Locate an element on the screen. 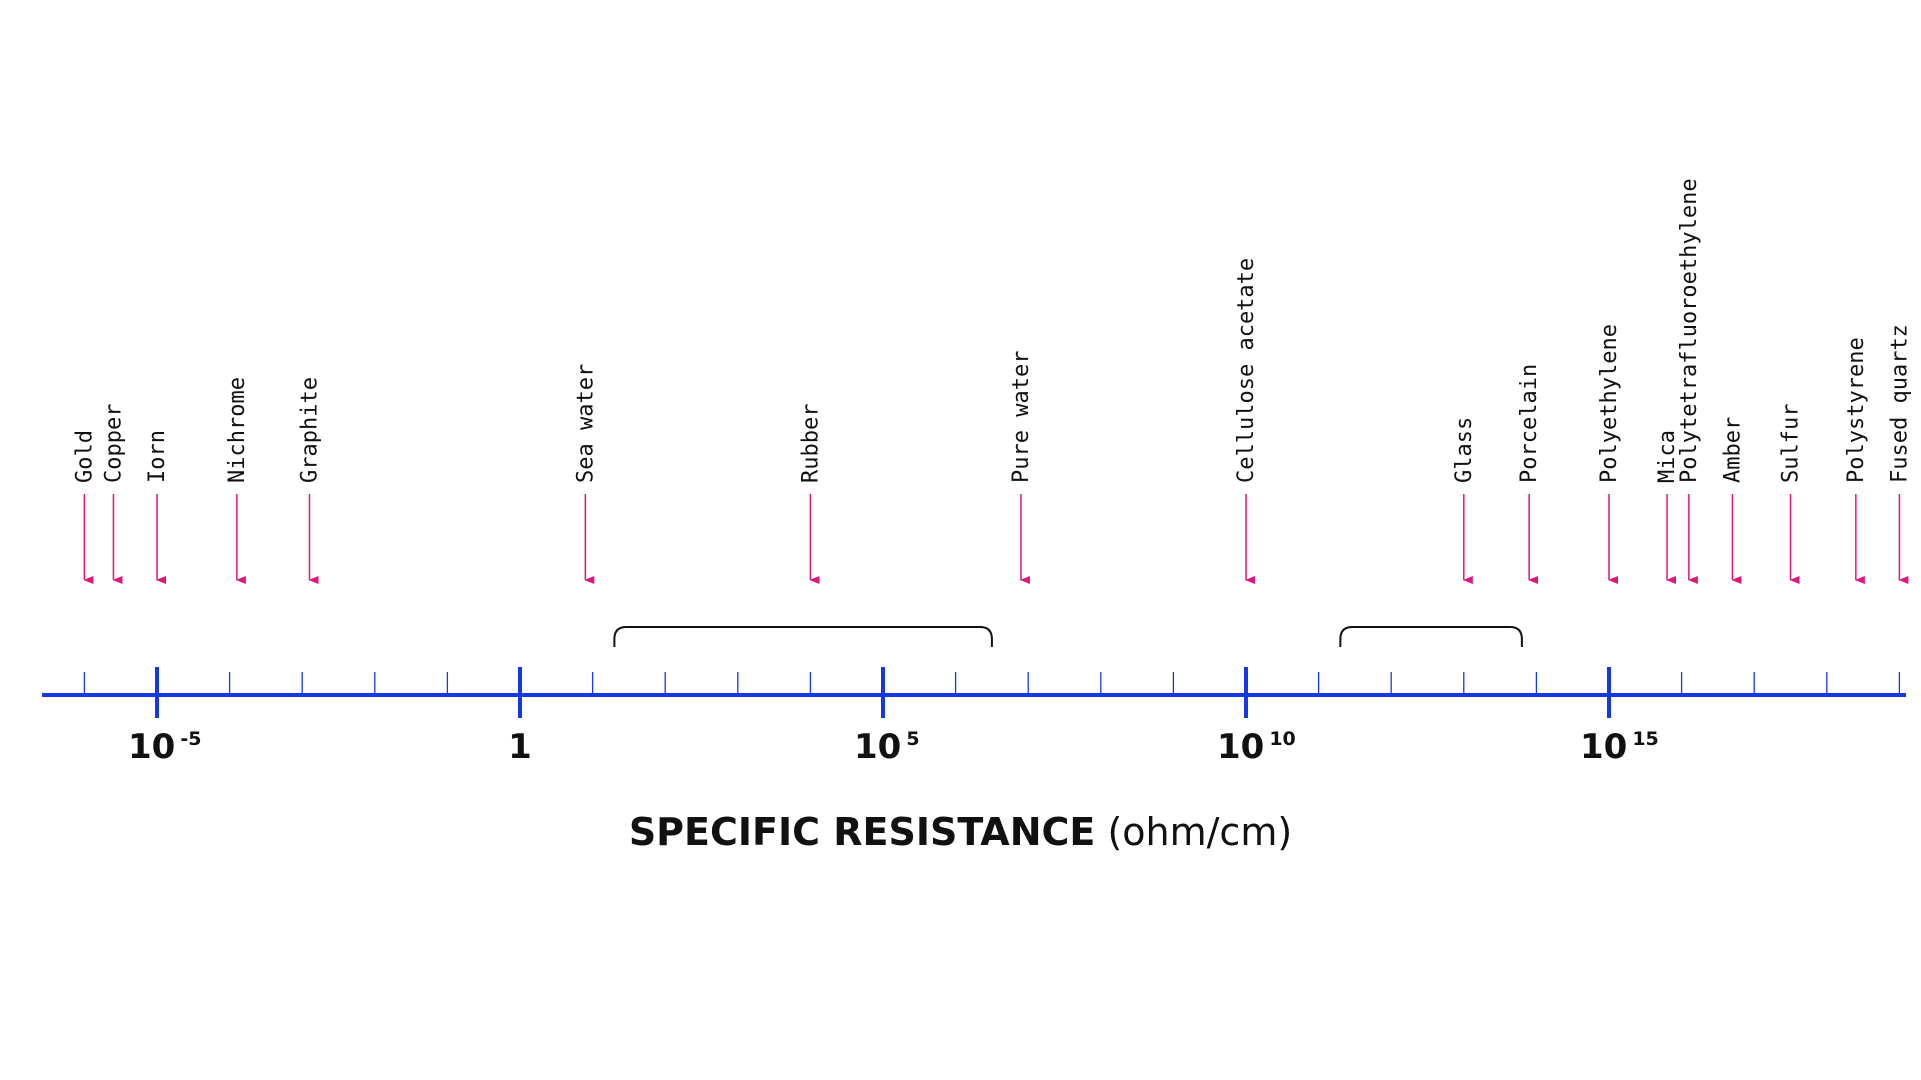 The image size is (1921, 1080). major-tick-label: 10 -5 is located at coordinates (164, 747).